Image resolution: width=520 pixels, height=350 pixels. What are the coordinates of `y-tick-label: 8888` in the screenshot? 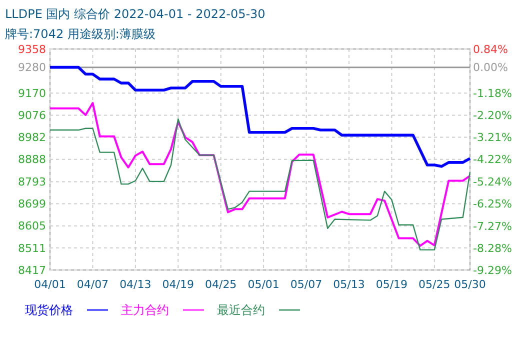 It's located at (32, 159).